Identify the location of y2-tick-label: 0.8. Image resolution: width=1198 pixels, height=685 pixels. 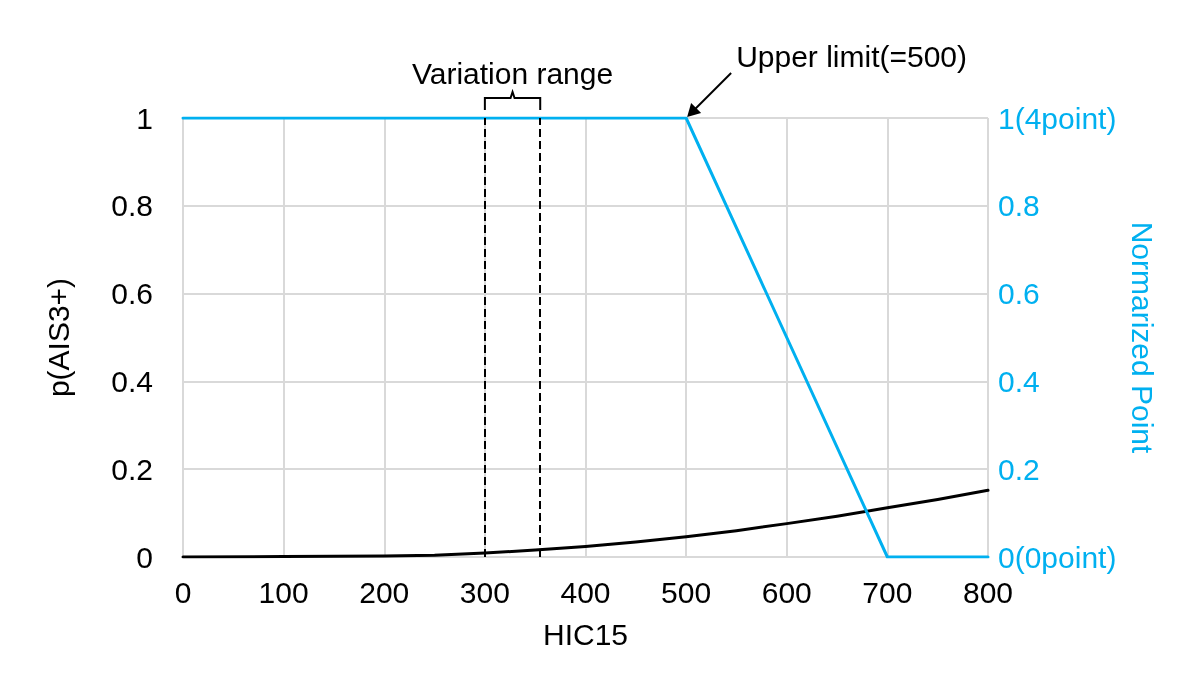
(1019, 206).